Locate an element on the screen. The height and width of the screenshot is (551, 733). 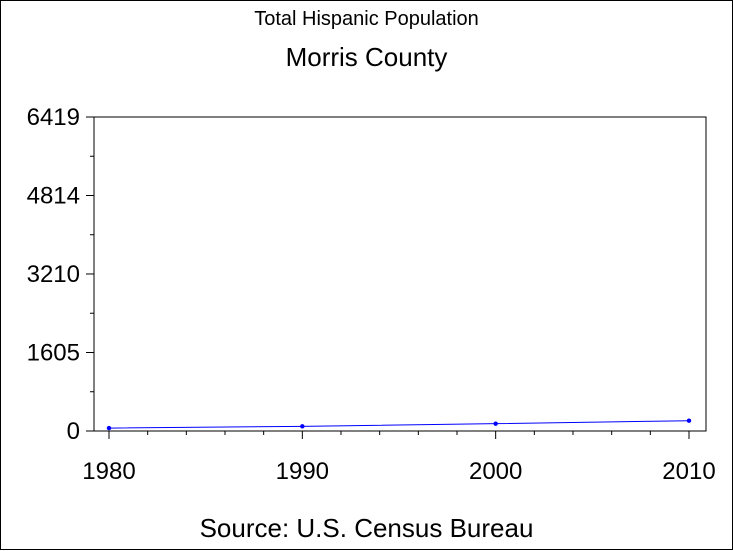
x-axis: 1980 1990 2000 2010 is located at coordinates (399, 458).